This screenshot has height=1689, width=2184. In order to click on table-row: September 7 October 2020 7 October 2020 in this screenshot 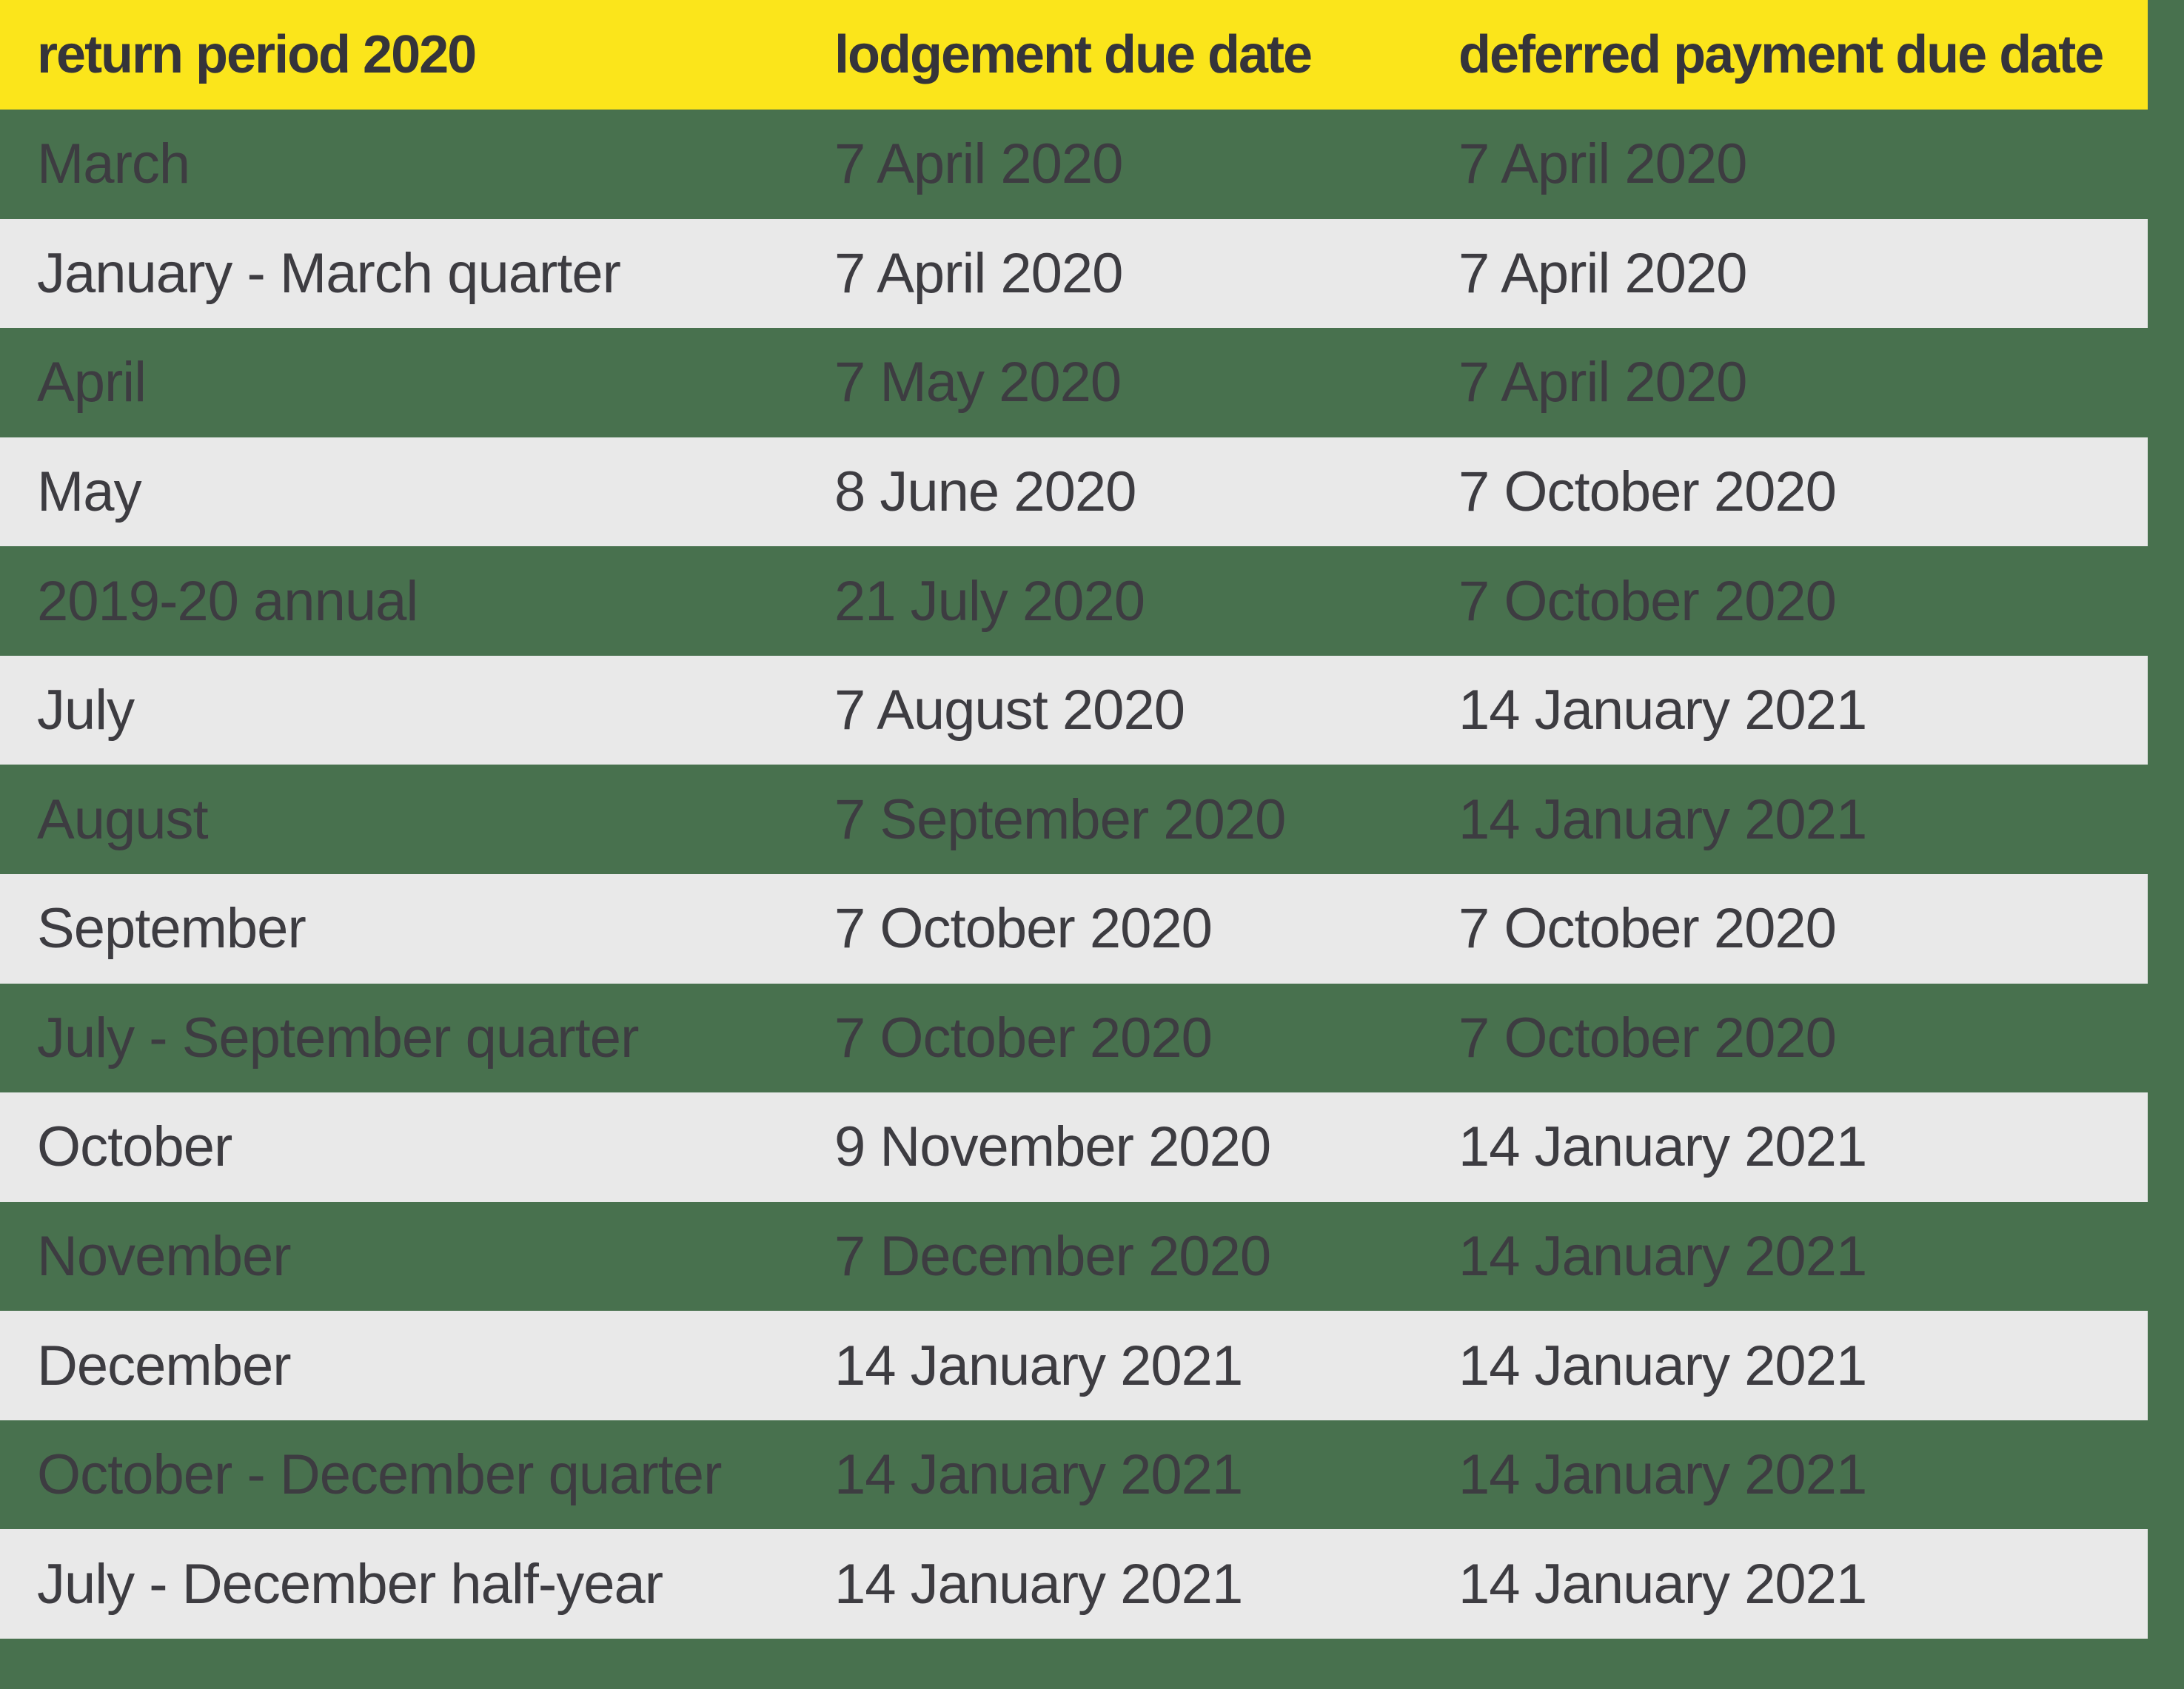, I will do `click(1074, 928)`.